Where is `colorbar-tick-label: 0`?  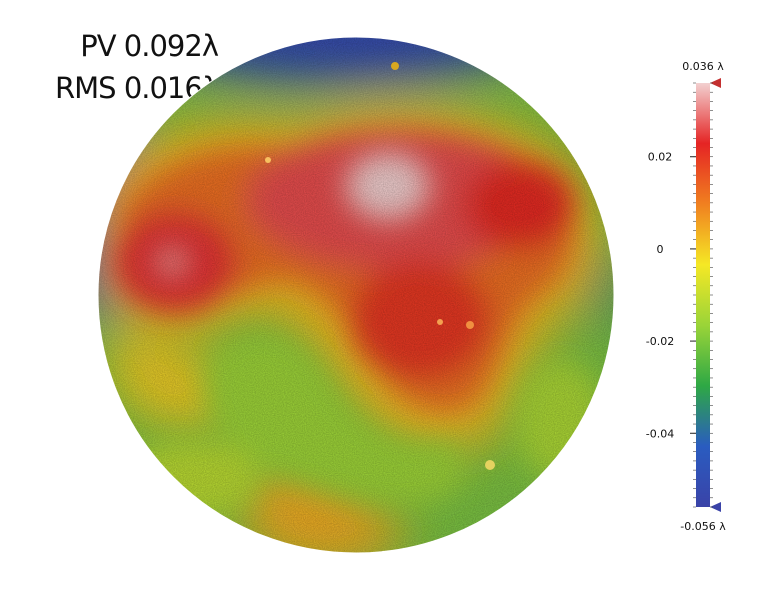
colorbar-tick-label: 0 is located at coordinates (660, 249).